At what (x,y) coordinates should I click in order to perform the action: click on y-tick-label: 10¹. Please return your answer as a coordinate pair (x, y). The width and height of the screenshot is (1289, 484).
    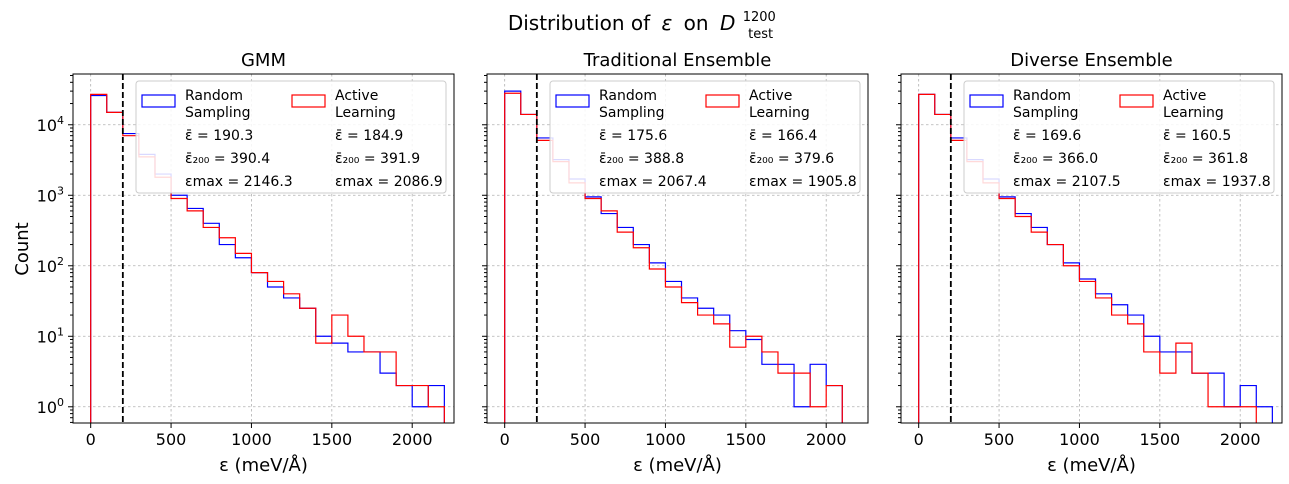
    Looking at the image, I should click on (50, 335).